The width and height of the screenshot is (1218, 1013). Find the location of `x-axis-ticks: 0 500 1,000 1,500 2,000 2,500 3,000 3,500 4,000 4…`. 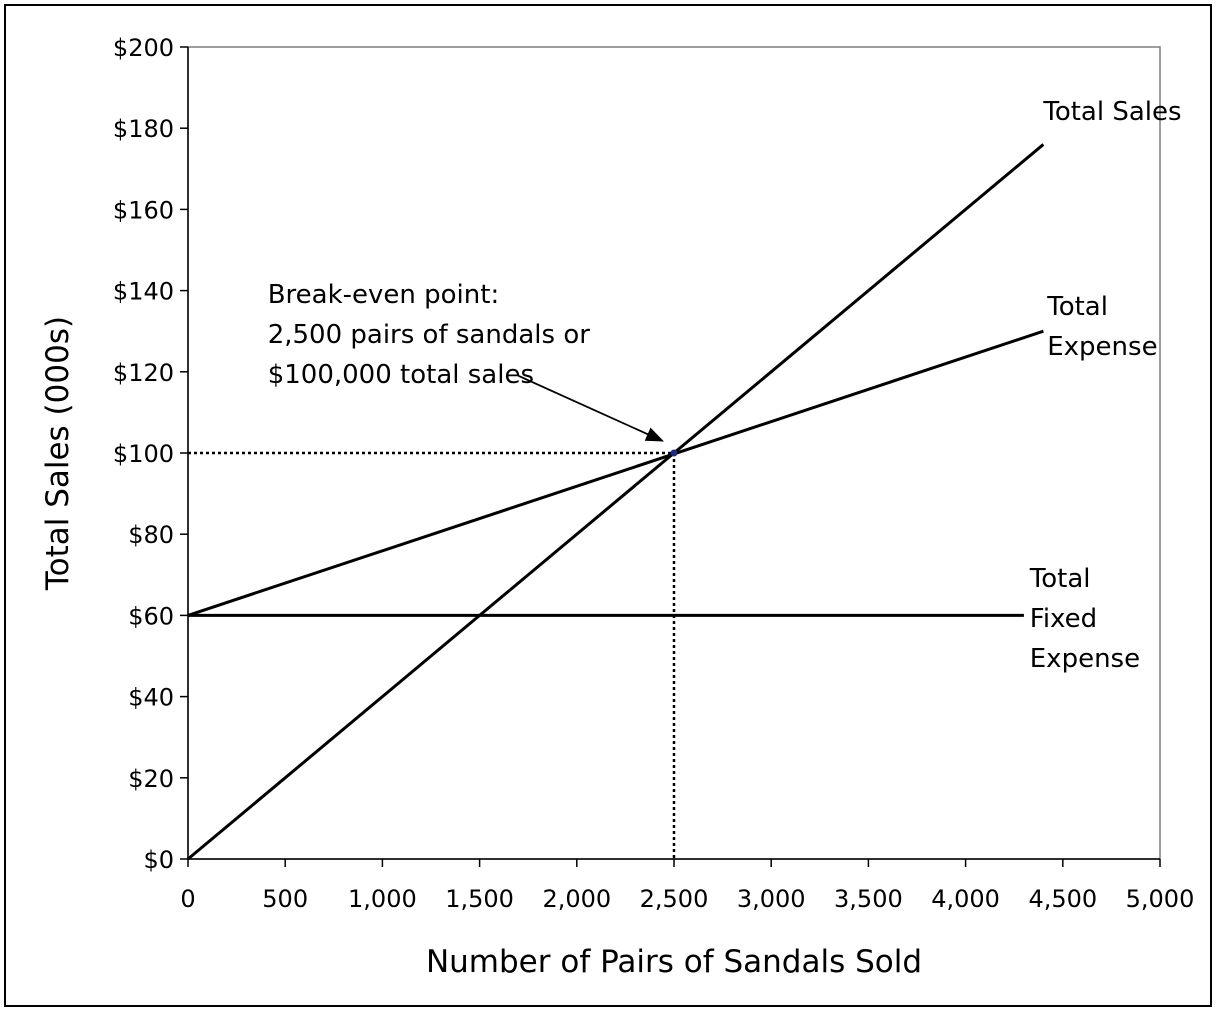

x-axis-ticks: 0 500 1,000 1,500 2,000 2,500 3,000 3,500 4,000 4… is located at coordinates (687, 886).